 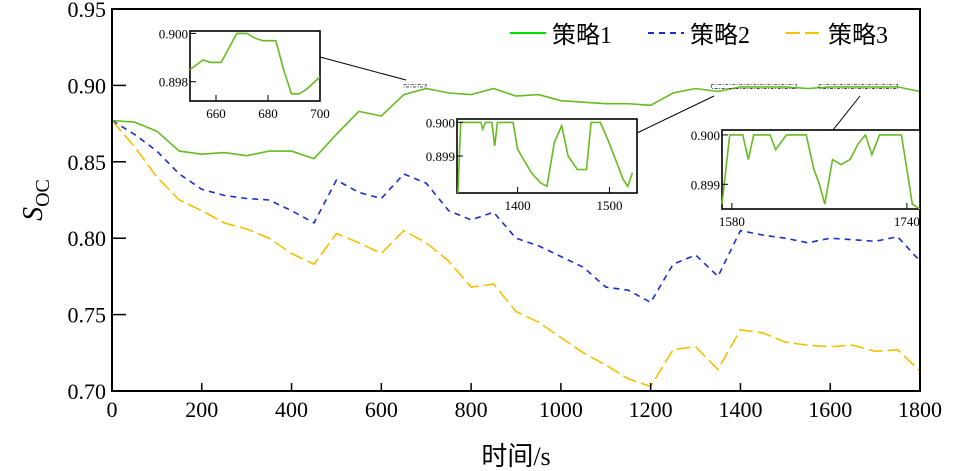 What do you see at coordinates (740, 409) in the screenshot?
I see `x-tick-label: 1400` at bounding box center [740, 409].